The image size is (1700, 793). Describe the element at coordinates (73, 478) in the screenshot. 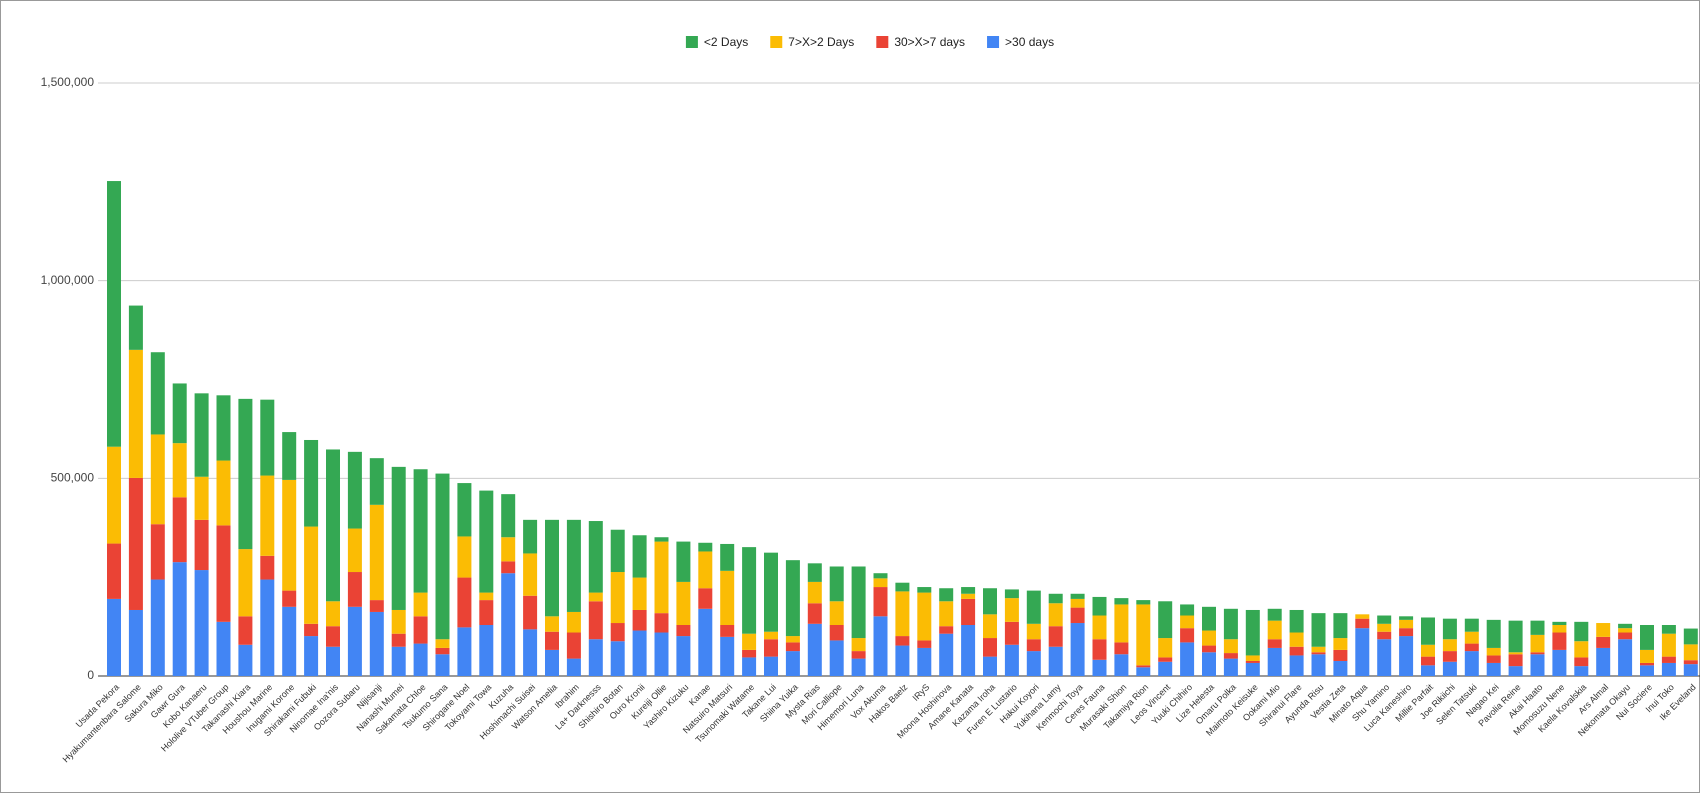

I see `y-tick-label: 500,000` at that location.